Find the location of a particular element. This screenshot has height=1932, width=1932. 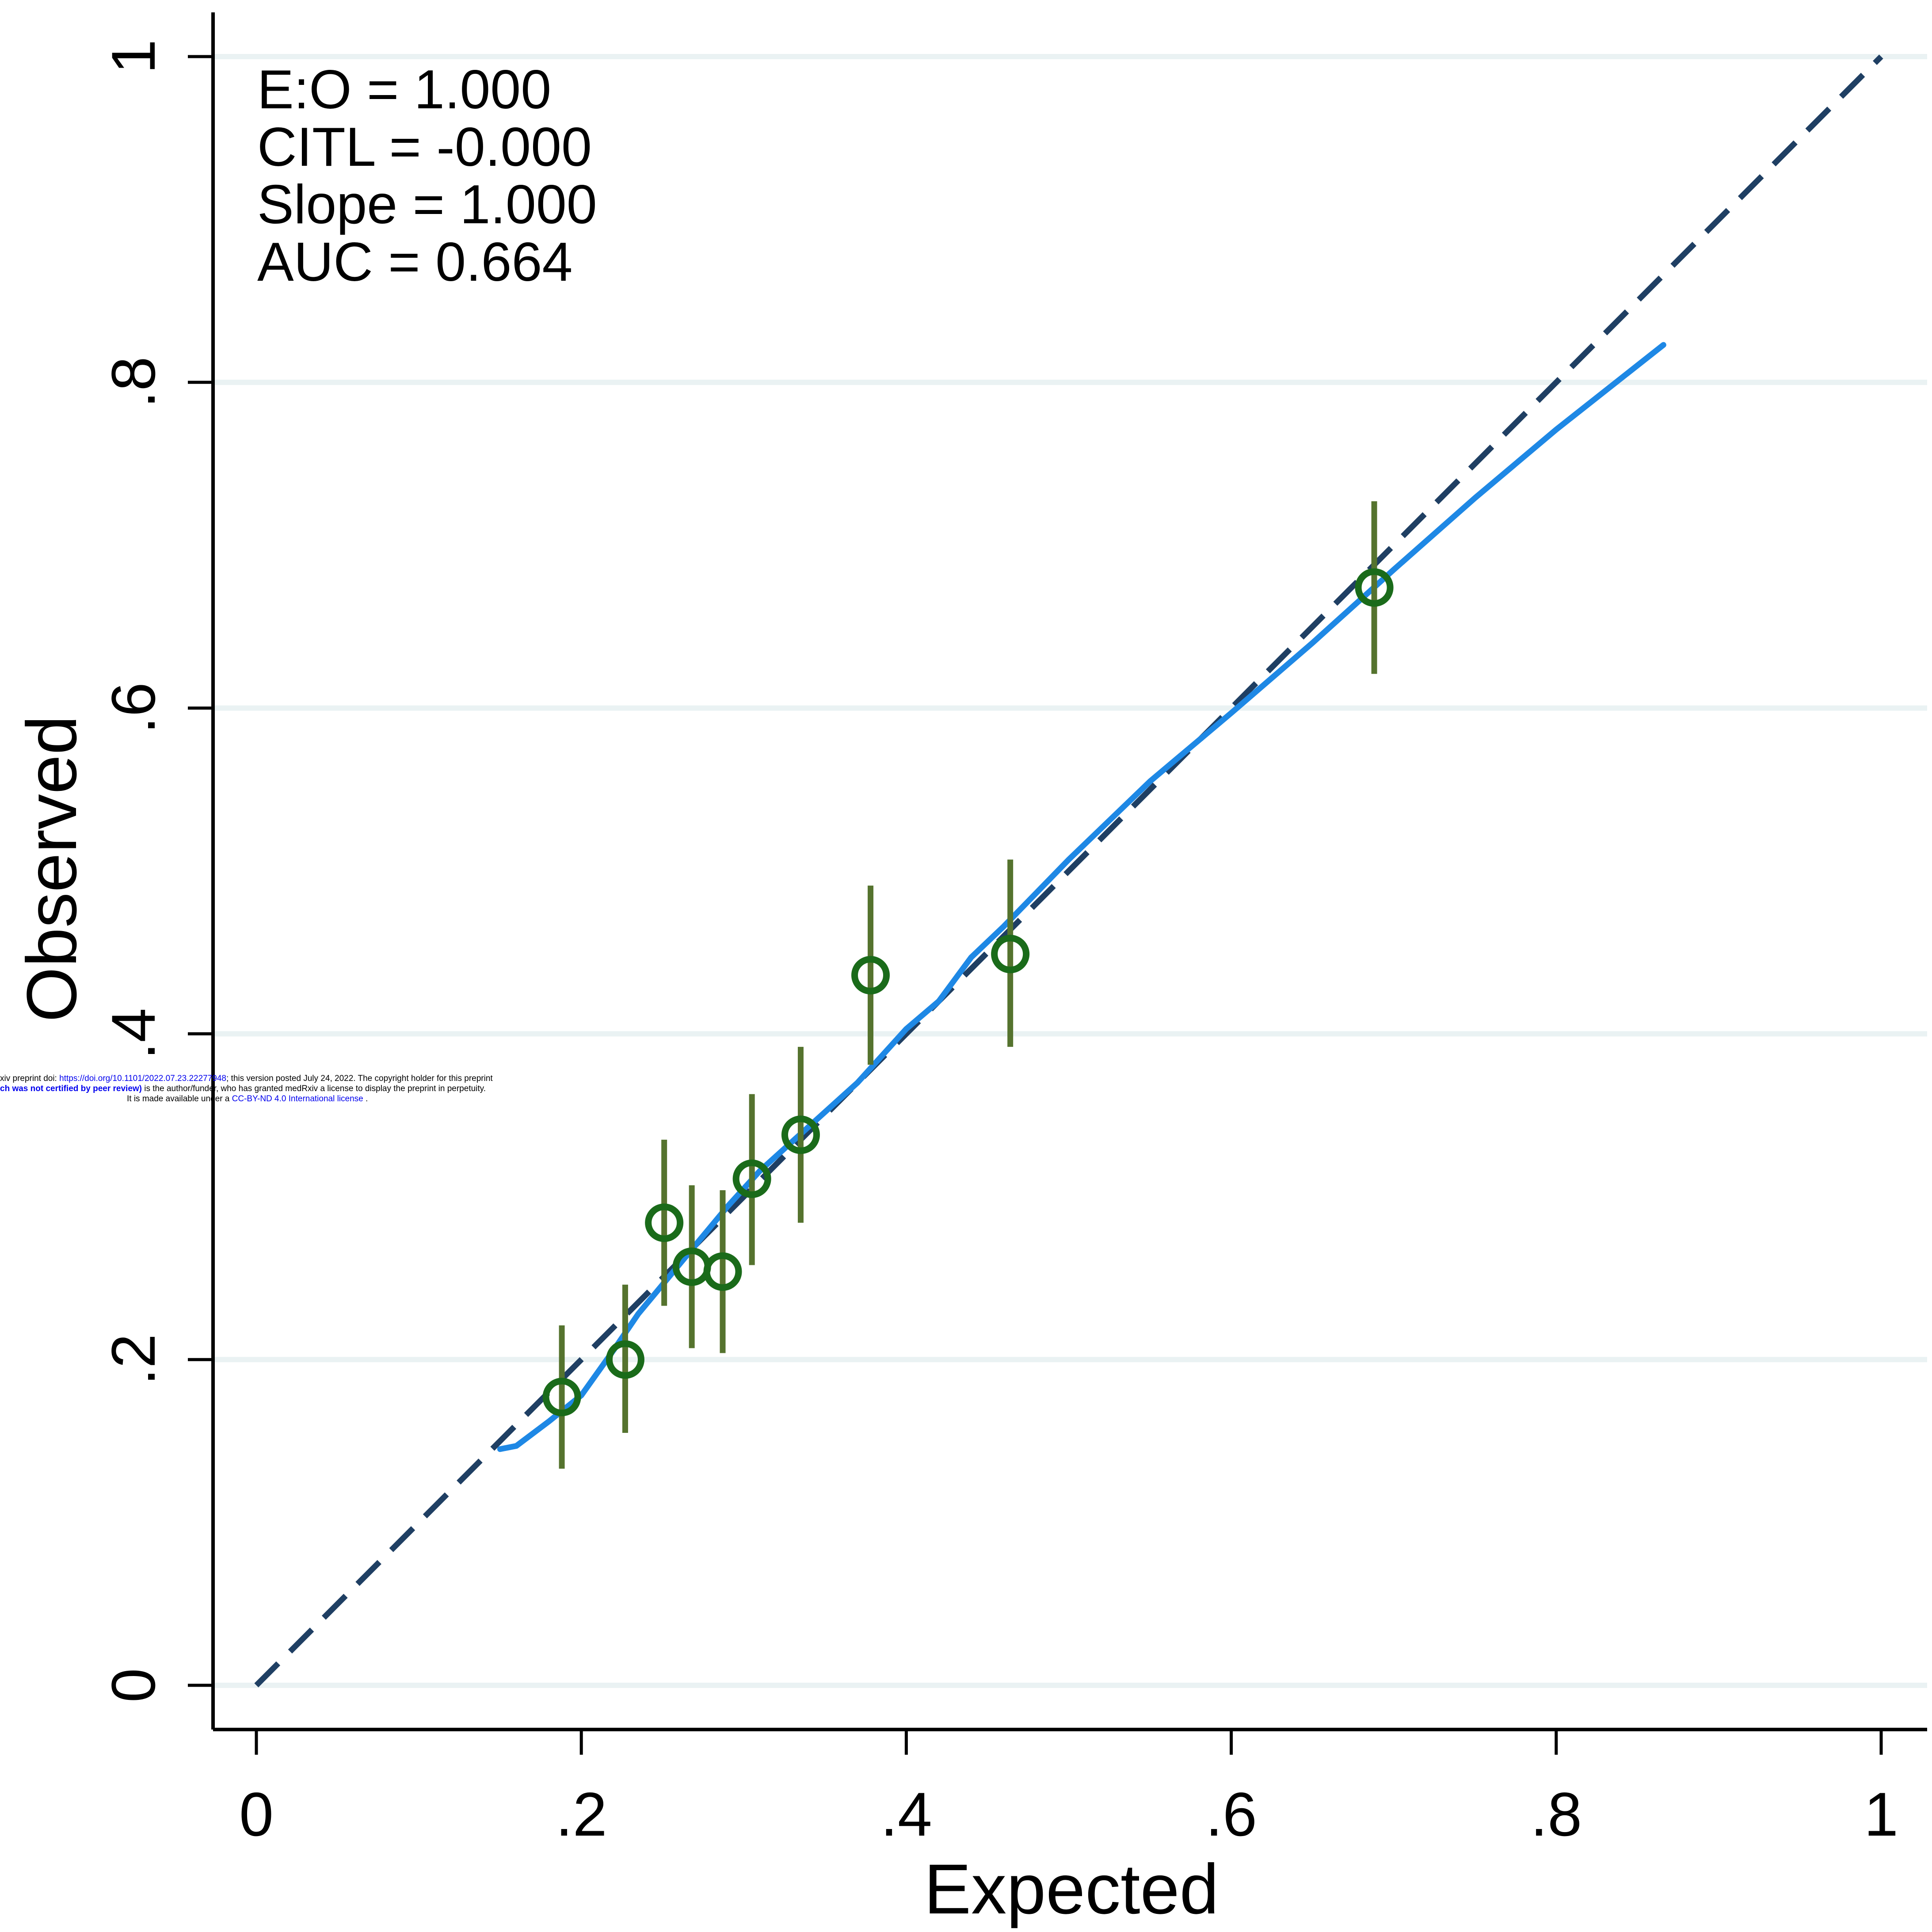

watermark-doi-prefix: xiv preprint doi: is located at coordinates (30, 1078).